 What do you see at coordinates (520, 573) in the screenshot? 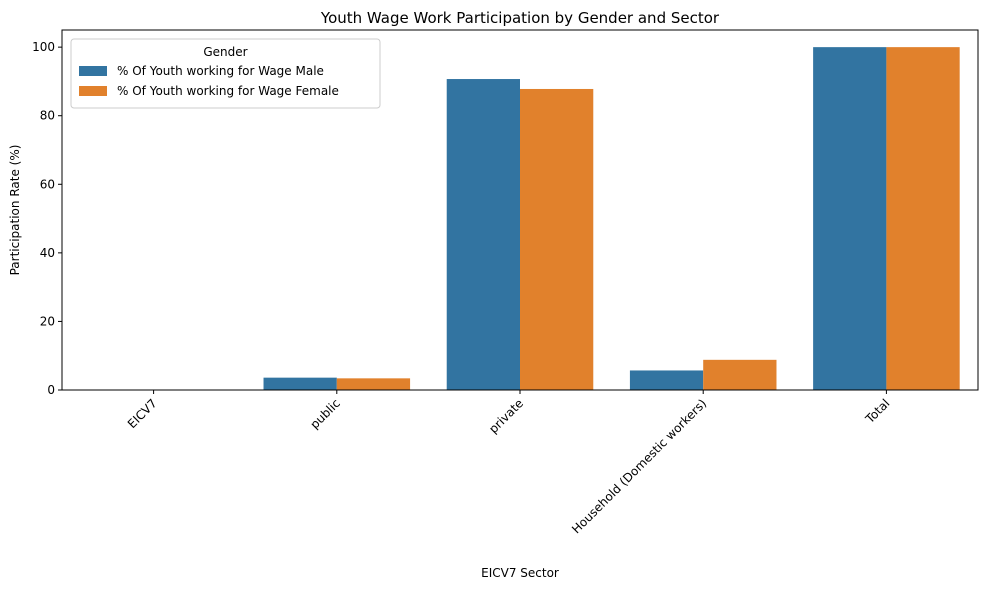
I see `x-axis-label: EICV7 Sector` at bounding box center [520, 573].